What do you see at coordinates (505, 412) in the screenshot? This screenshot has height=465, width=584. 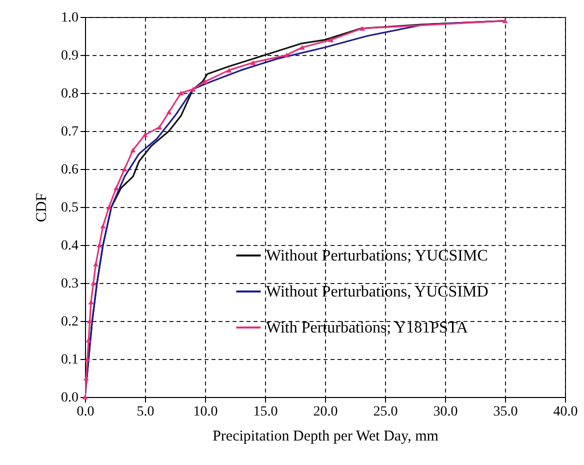 I see `x-tick-label: 35.0` at bounding box center [505, 412].